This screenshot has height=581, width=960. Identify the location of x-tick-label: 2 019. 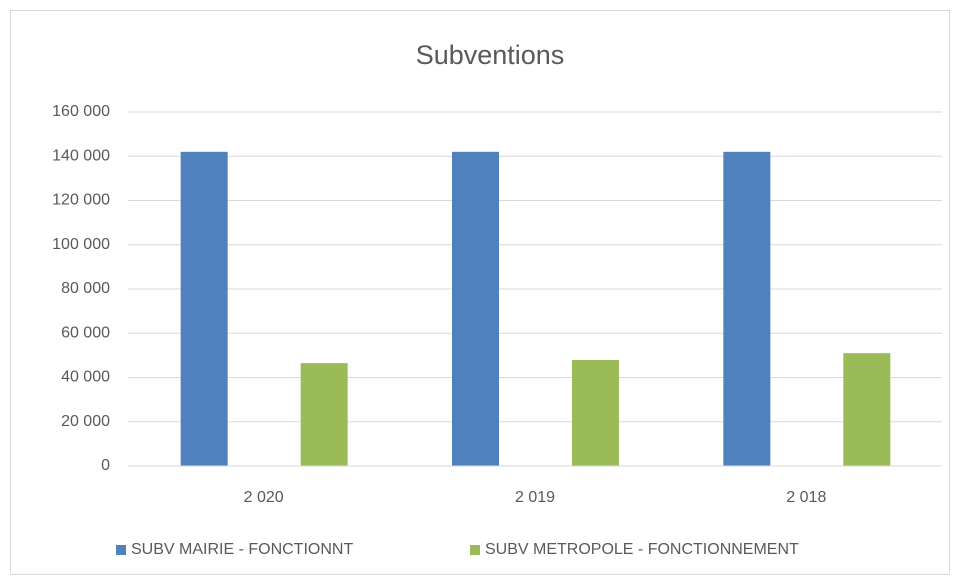
(535, 497).